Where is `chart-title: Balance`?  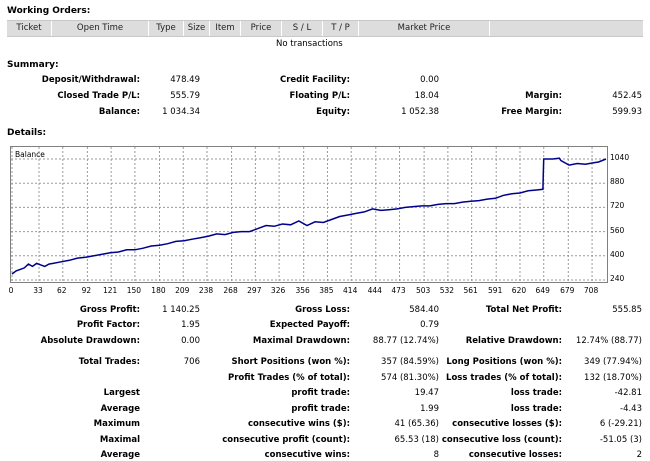 chart-title: Balance is located at coordinates (30, 154).